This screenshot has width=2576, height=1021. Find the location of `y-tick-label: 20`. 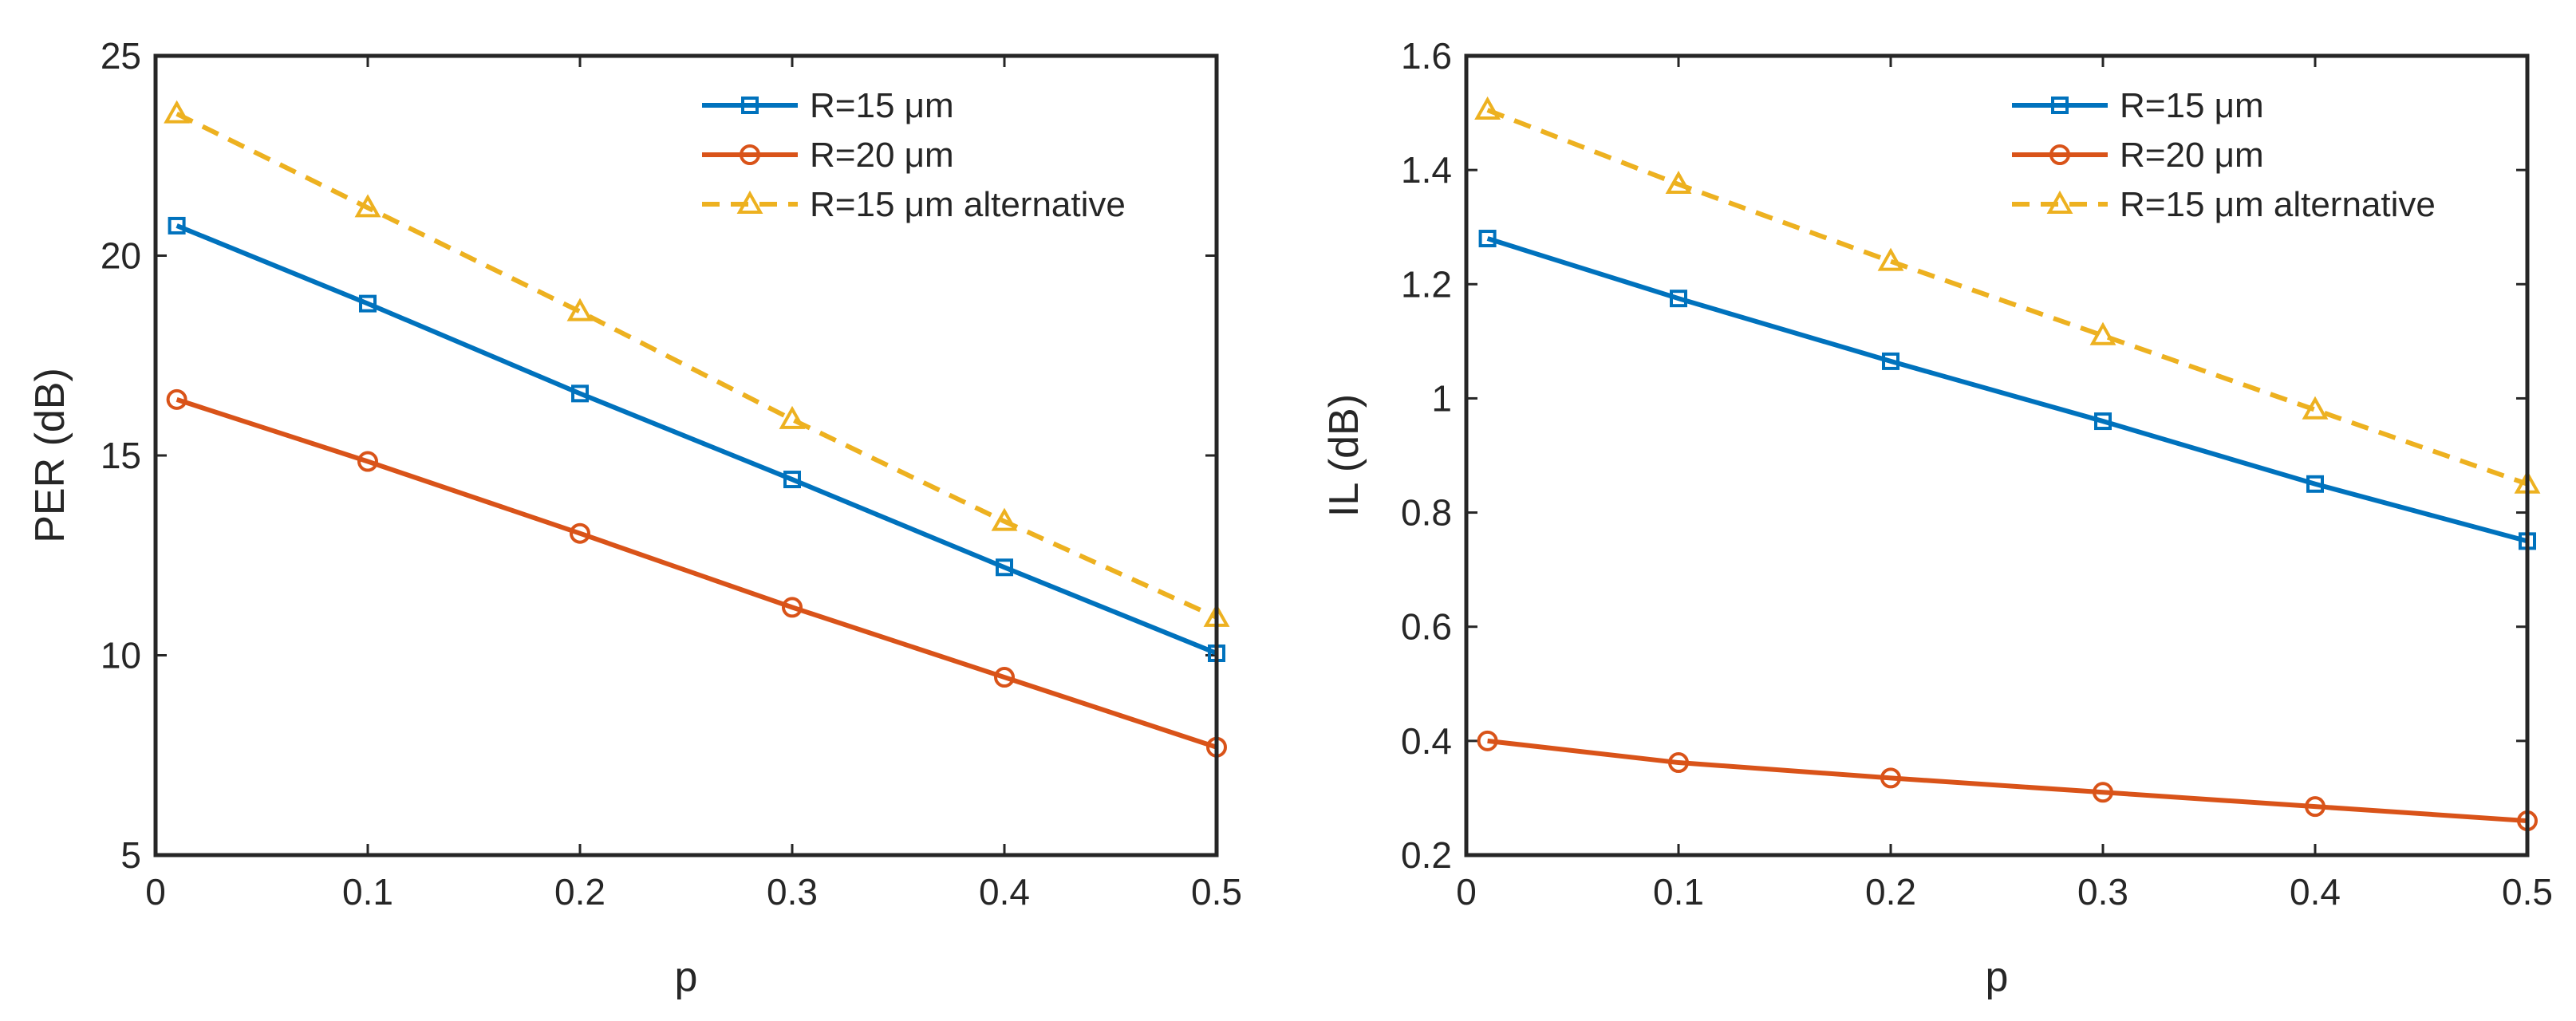

y-tick-label: 20 is located at coordinates (121, 256).